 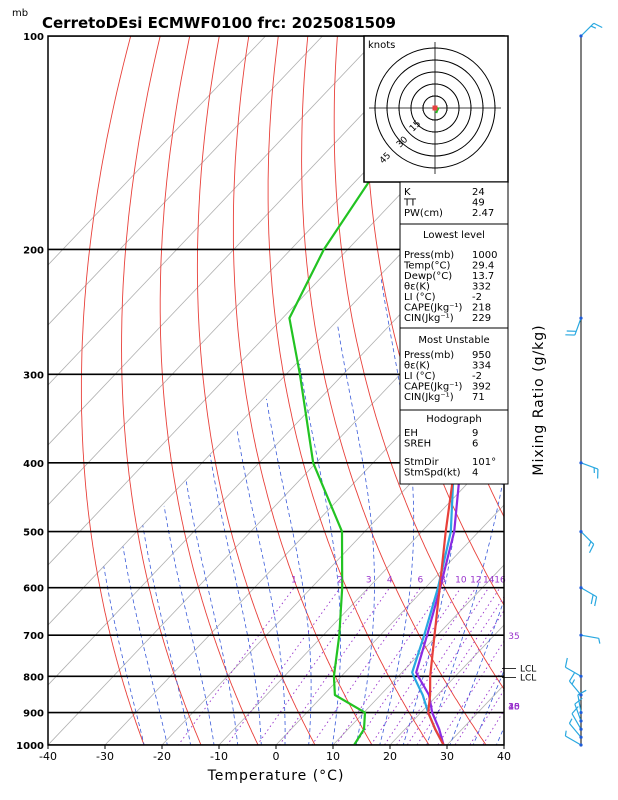 I want to click on x-tick-label: 20, so click(x=390, y=756).